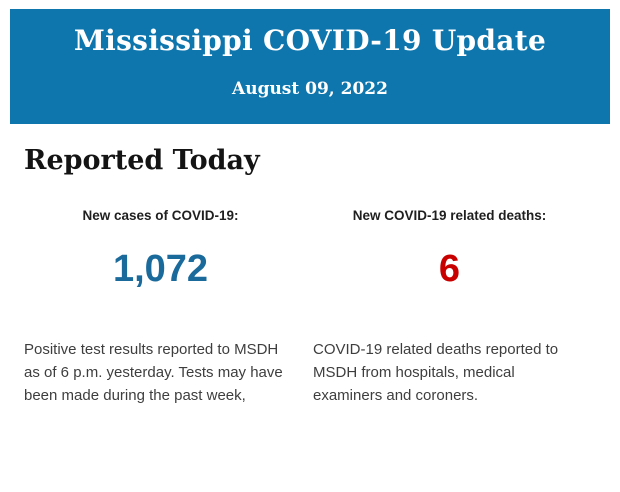 The image size is (620, 492). What do you see at coordinates (449, 215) in the screenshot?
I see `deaths-label: New COVID-19 related deaths:` at bounding box center [449, 215].